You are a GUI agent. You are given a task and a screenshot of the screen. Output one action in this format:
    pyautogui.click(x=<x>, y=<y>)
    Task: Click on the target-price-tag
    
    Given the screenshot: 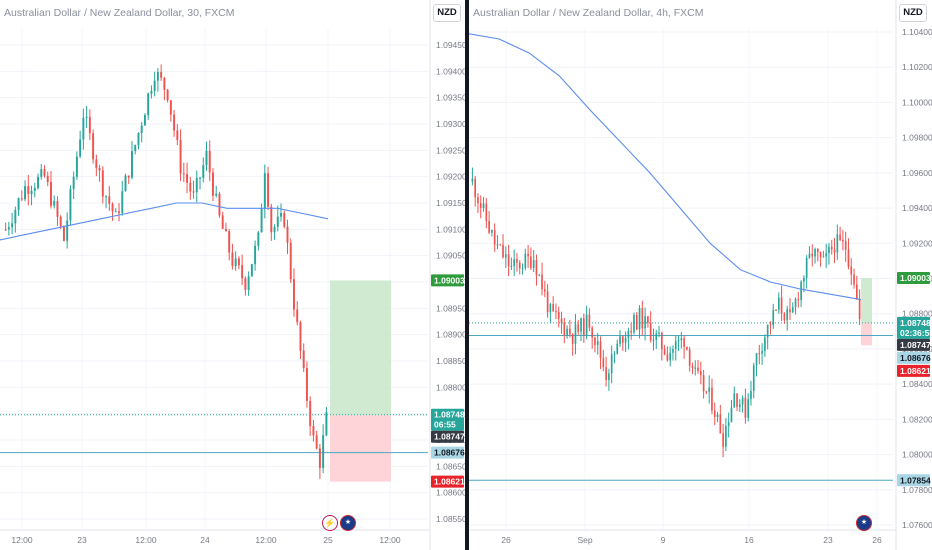 What is the action you would take?
    pyautogui.click(x=913, y=277)
    